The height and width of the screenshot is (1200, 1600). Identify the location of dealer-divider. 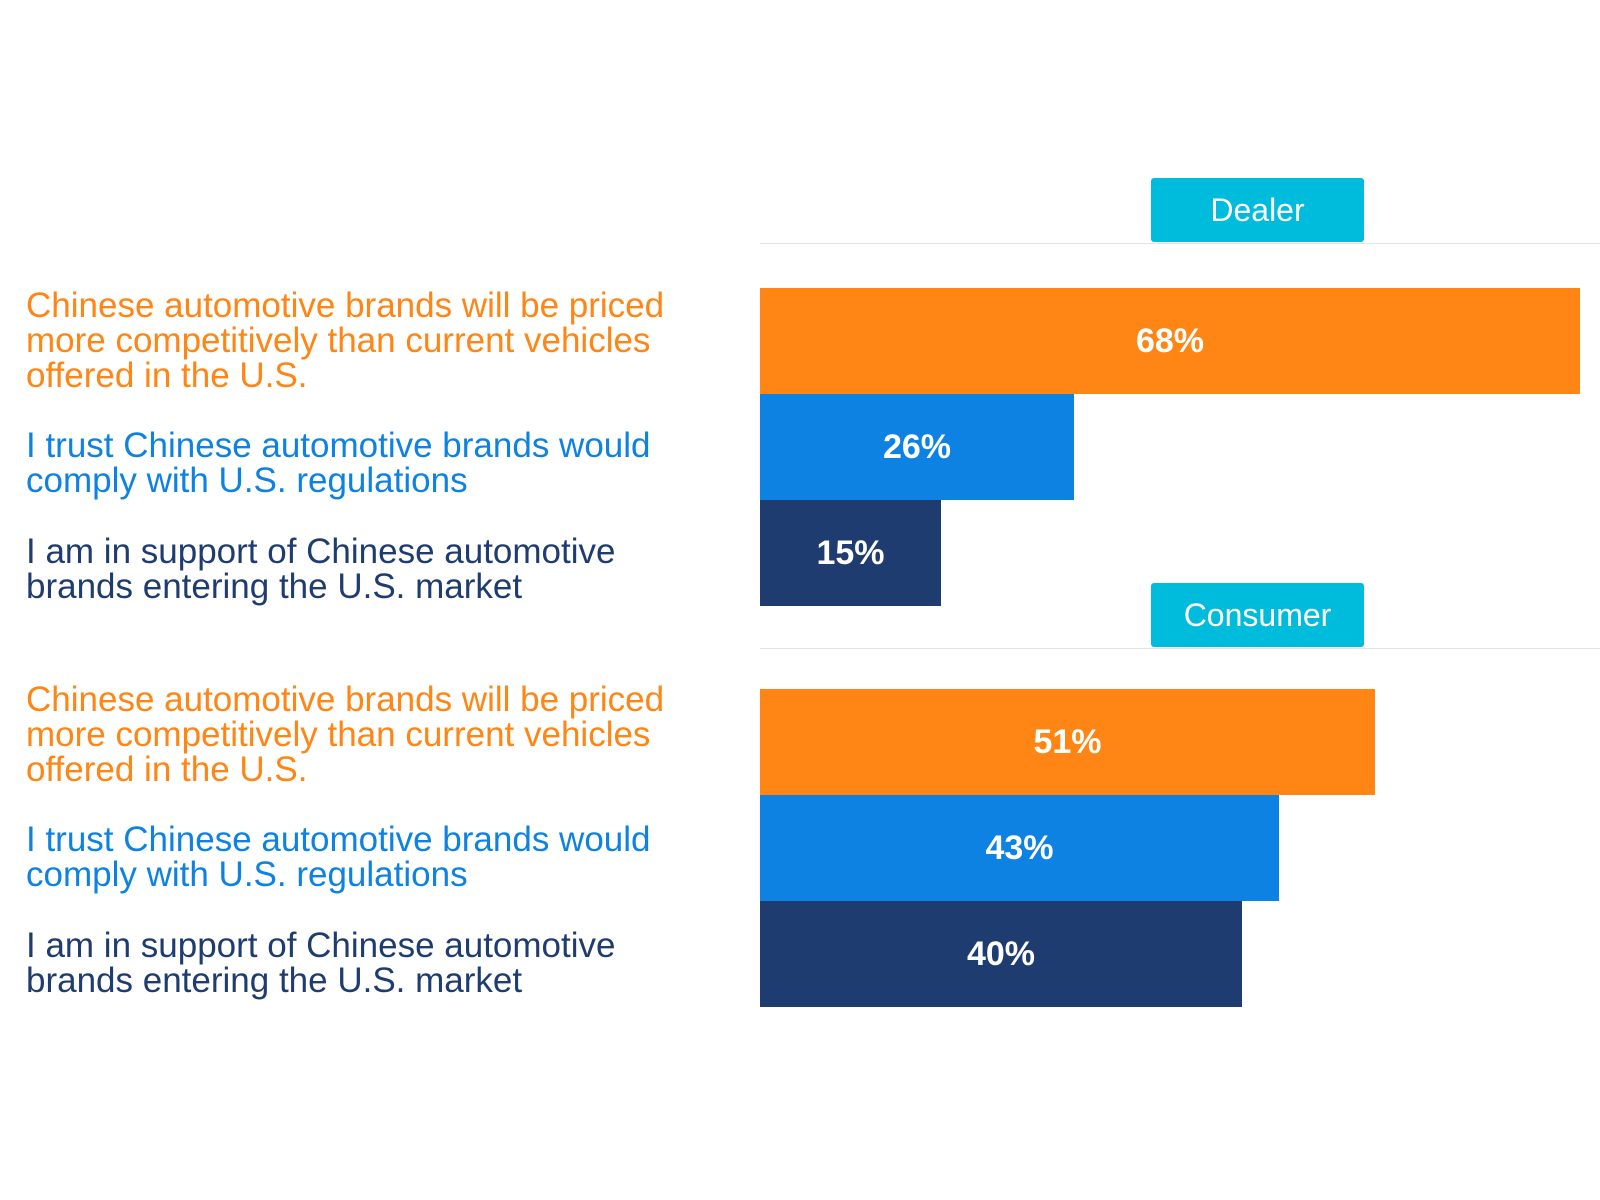
(1180, 243).